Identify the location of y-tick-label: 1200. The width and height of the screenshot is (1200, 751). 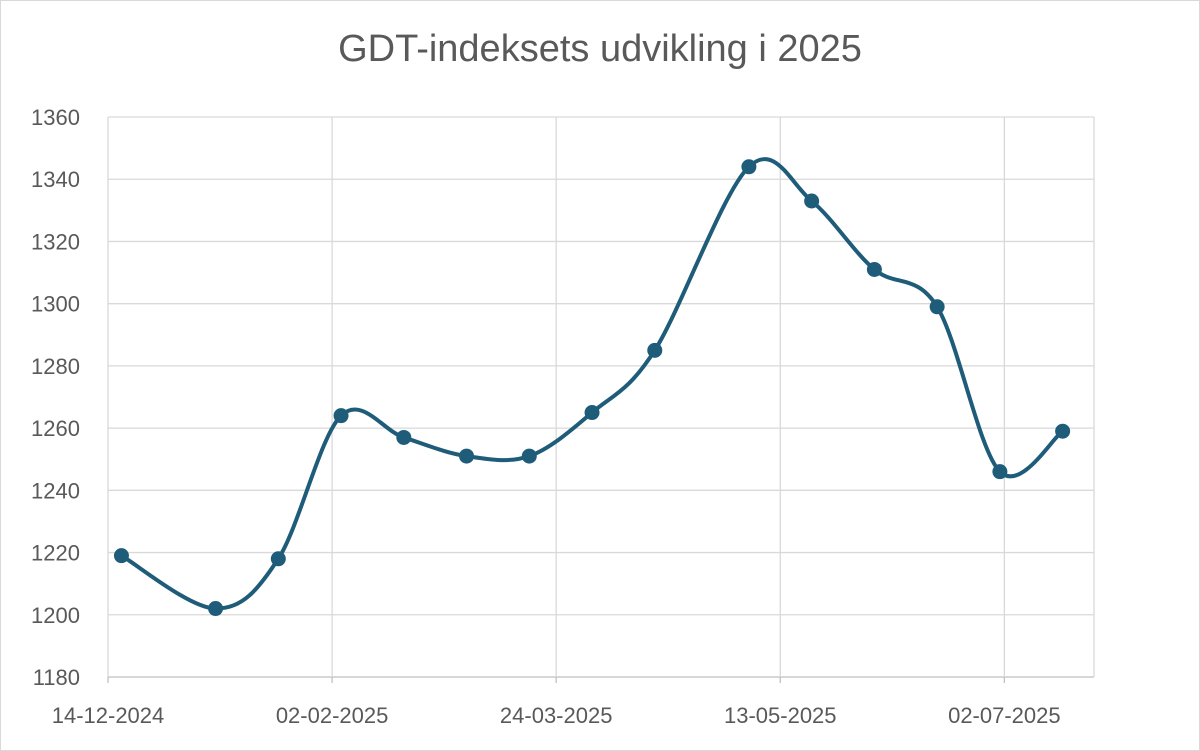
(55, 615).